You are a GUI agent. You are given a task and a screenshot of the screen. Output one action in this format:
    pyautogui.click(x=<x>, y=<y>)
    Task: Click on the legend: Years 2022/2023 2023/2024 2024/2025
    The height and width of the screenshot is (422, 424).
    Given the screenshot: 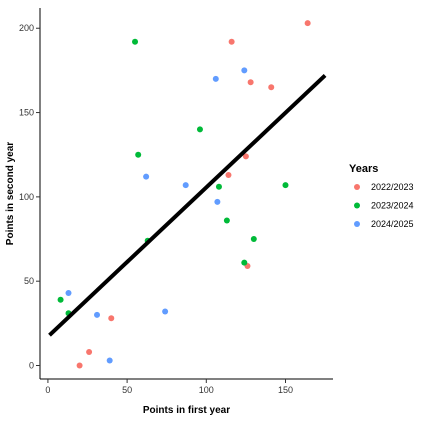 What is the action you would take?
    pyautogui.click(x=381, y=196)
    